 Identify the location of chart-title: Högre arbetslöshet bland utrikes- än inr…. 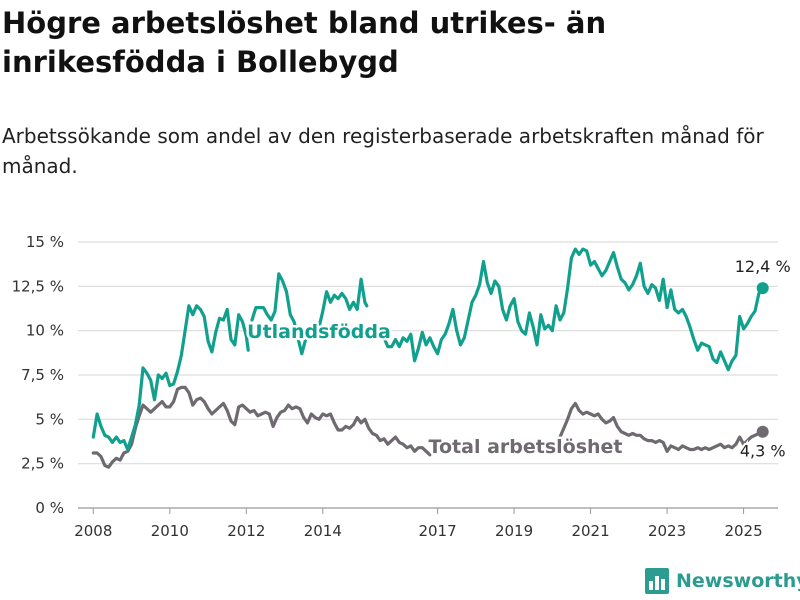
(304, 42).